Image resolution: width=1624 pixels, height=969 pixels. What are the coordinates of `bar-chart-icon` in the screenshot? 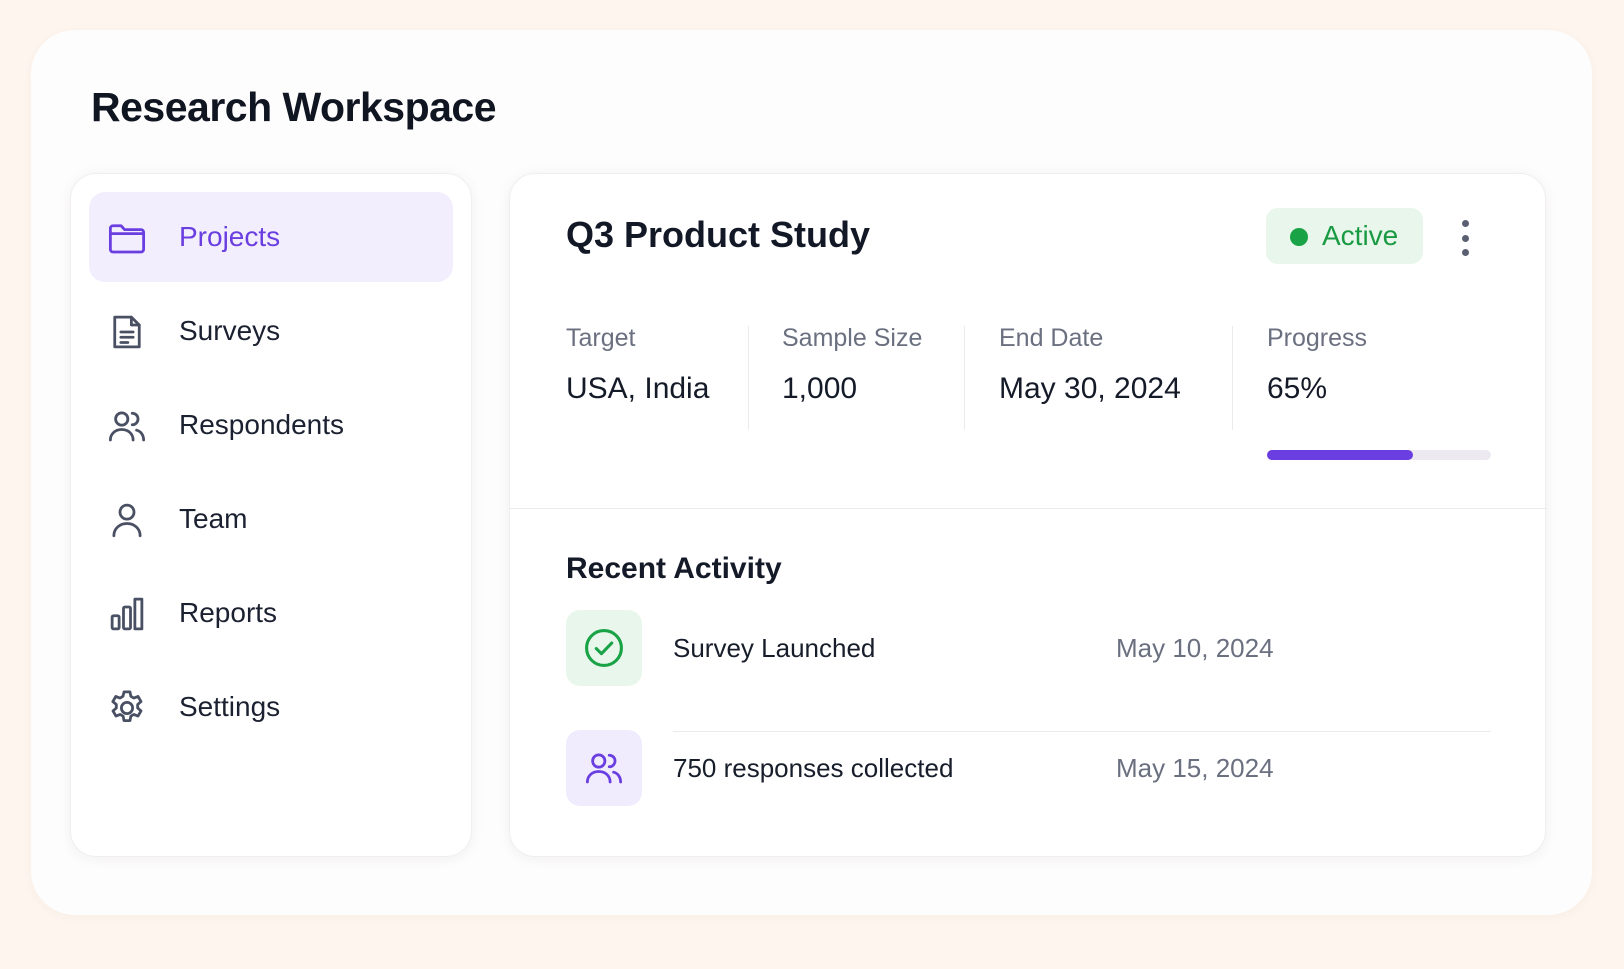 It's located at (127, 614).